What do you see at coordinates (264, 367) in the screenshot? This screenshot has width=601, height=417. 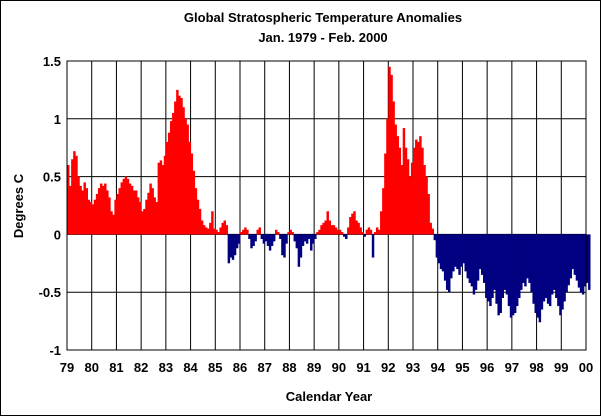 I see `x-tick-label: 87` at bounding box center [264, 367].